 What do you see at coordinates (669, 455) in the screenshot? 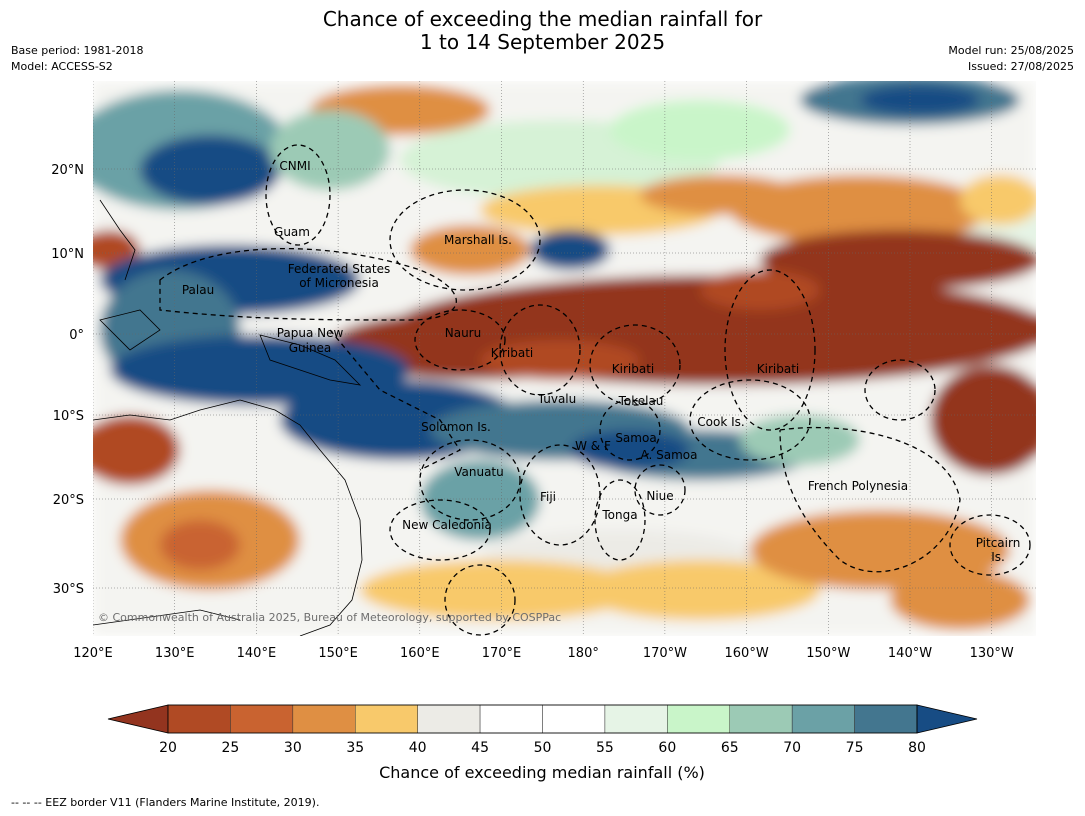
I see `region-label: A. Samoa` at bounding box center [669, 455].